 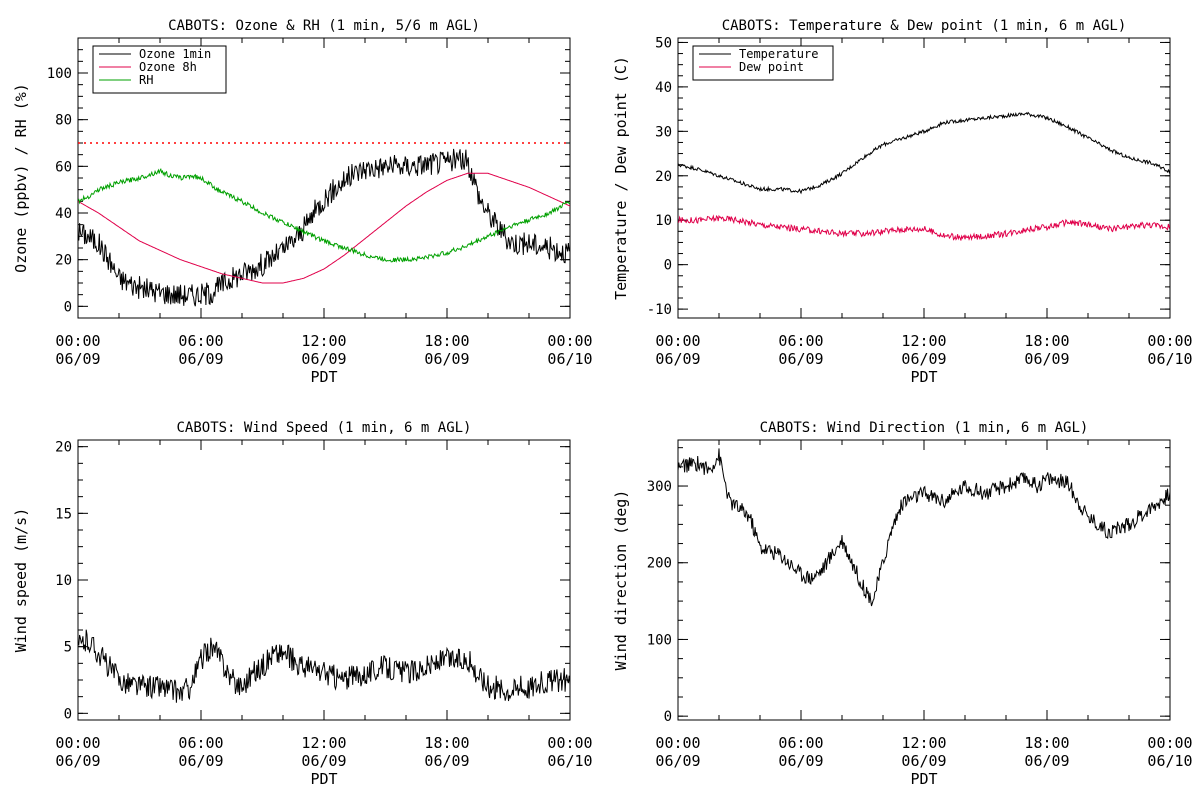 What do you see at coordinates (663, 43) in the screenshot?
I see `y-tick-label: 50` at bounding box center [663, 43].